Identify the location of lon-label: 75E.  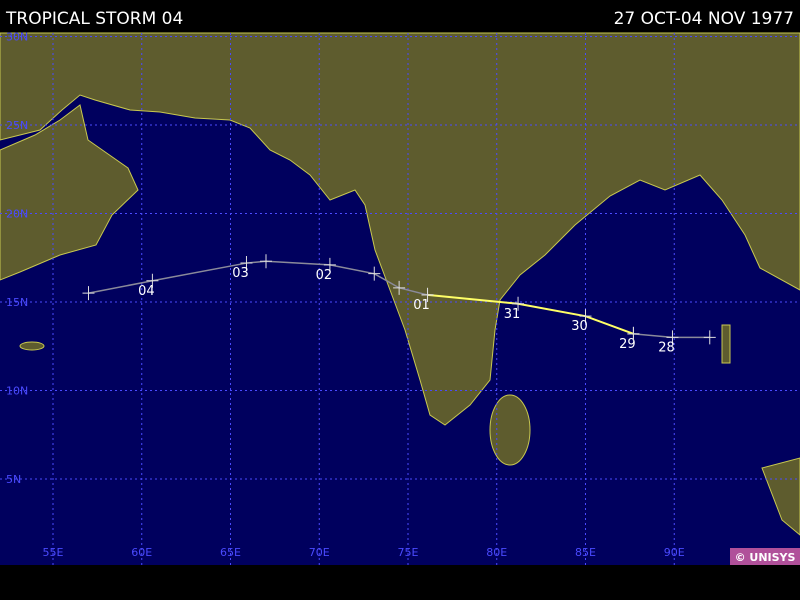
(408, 552).